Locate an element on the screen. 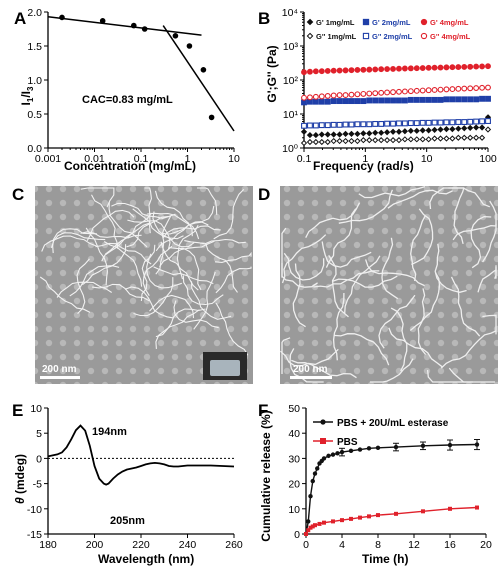 The width and height of the screenshot is (503, 571). panel-label-e: E is located at coordinates (17, 410).